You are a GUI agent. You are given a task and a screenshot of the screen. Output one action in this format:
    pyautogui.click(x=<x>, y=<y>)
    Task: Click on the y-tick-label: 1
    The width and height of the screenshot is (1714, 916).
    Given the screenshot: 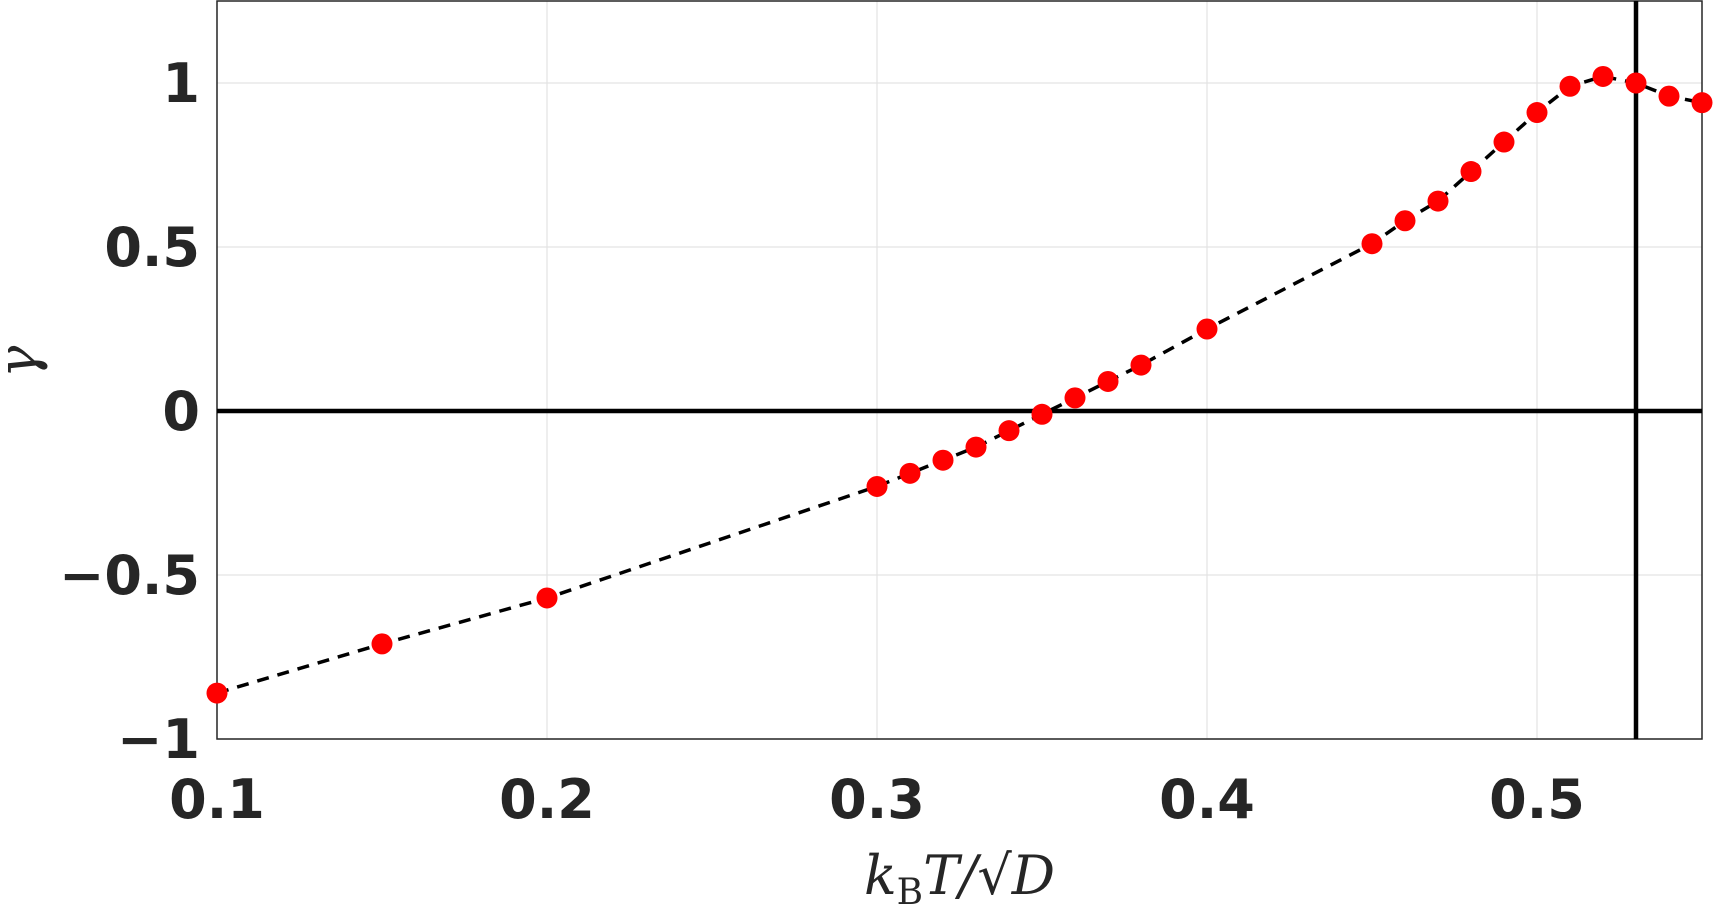 What is the action you would take?
    pyautogui.click(x=181, y=83)
    